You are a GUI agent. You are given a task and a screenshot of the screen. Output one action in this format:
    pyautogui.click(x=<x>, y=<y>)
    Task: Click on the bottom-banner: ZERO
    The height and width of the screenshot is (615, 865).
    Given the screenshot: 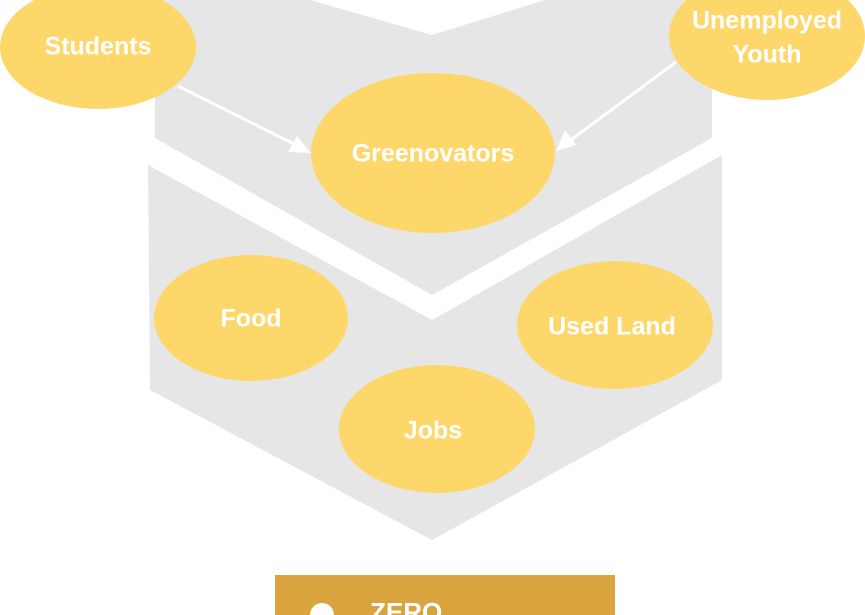 What is the action you would take?
    pyautogui.click(x=445, y=595)
    